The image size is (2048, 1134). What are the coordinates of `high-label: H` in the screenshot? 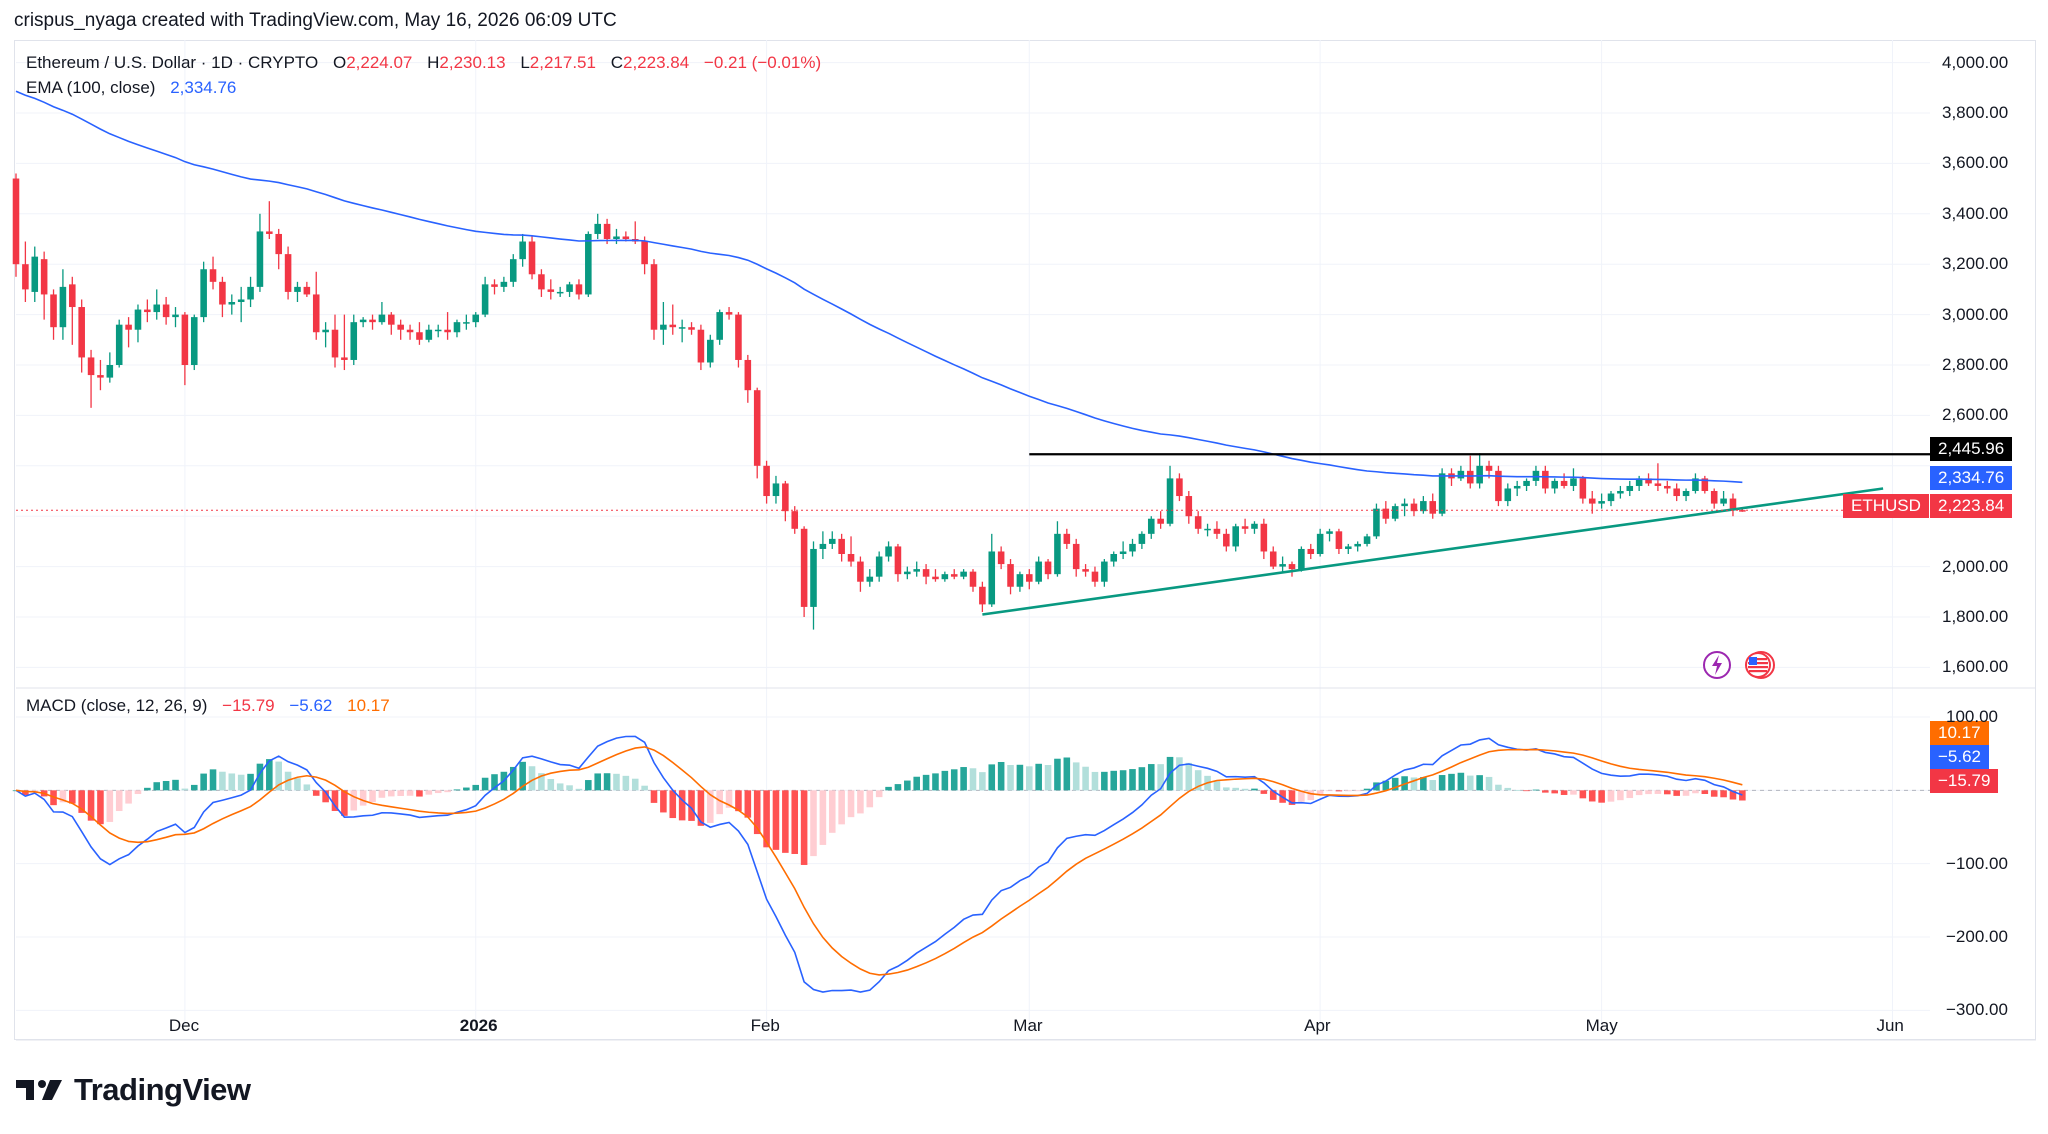 It's located at (433, 62).